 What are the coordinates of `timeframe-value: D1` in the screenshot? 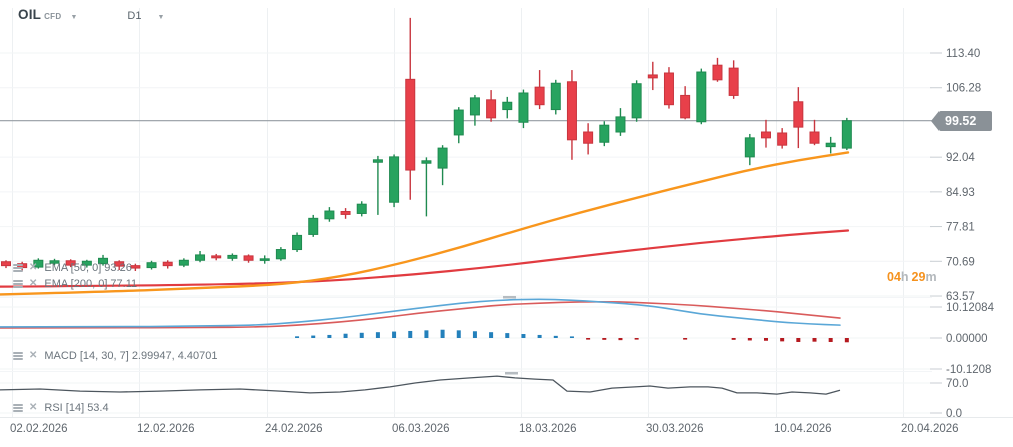 It's located at (134, 16).